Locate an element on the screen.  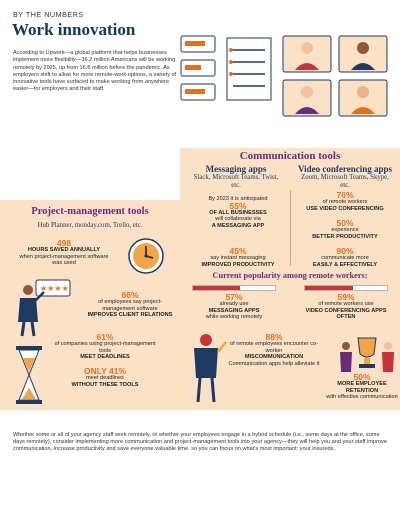
messaging-stat1-end: A MESSAGING APP is located at coordinates (238, 226).